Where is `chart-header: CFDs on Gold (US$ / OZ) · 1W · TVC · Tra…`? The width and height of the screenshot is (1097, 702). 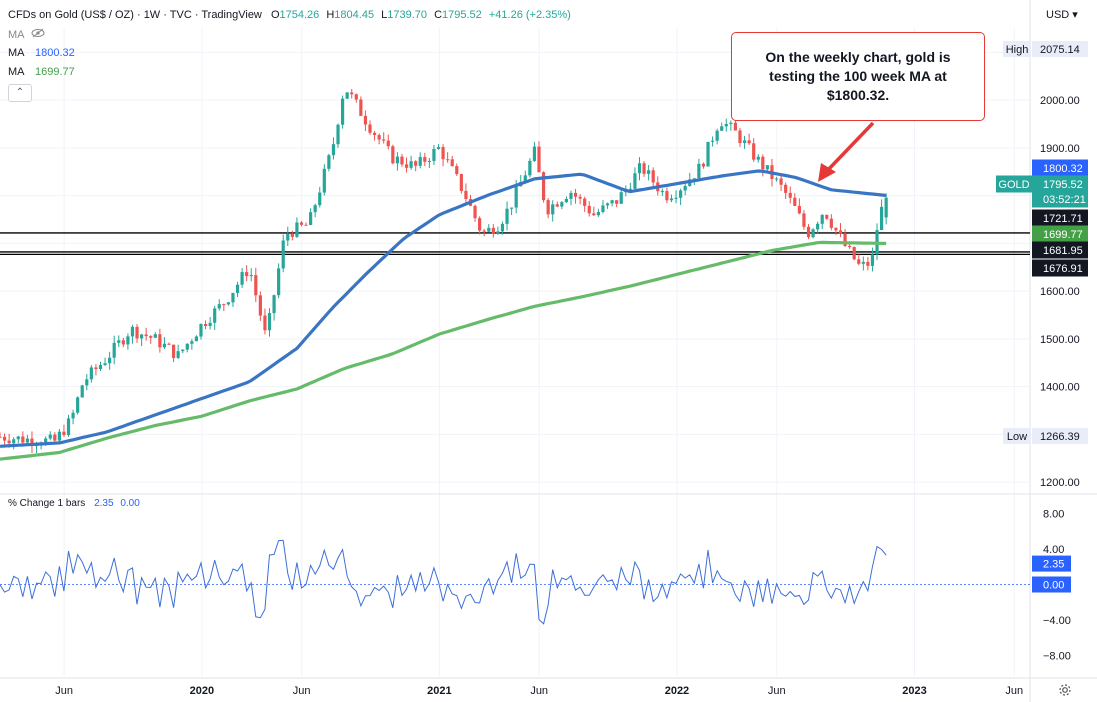 chart-header: CFDs on Gold (US$ / OZ) · 1W · TVC · Tra… is located at coordinates (289, 15).